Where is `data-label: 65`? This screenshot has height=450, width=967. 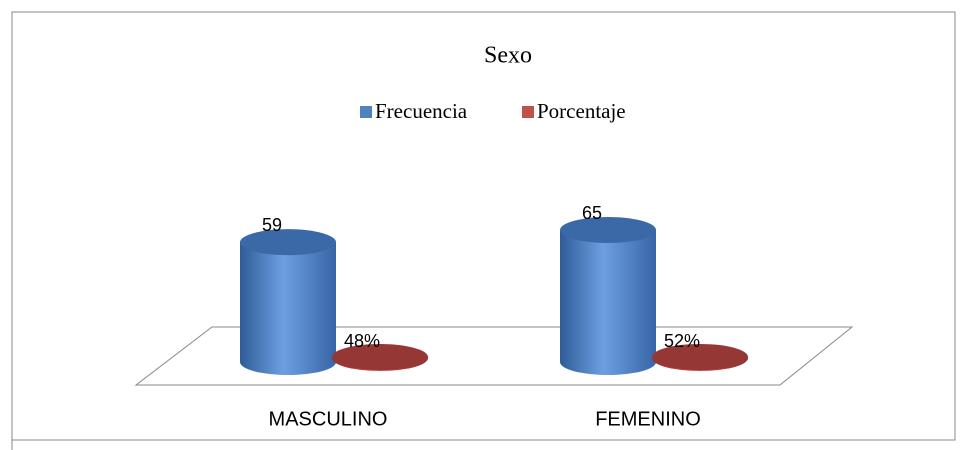
data-label: 65 is located at coordinates (592, 213).